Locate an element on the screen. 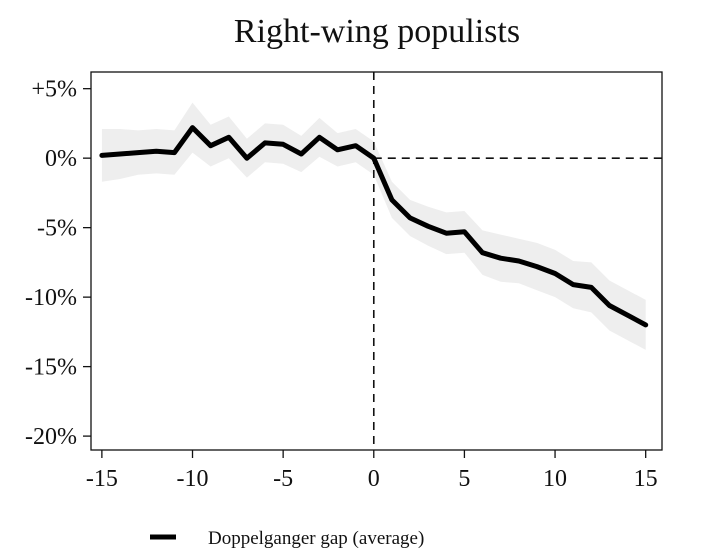 Image resolution: width=720 pixels, height=550 pixels. chart-title: Right-wing populists is located at coordinates (377, 31).